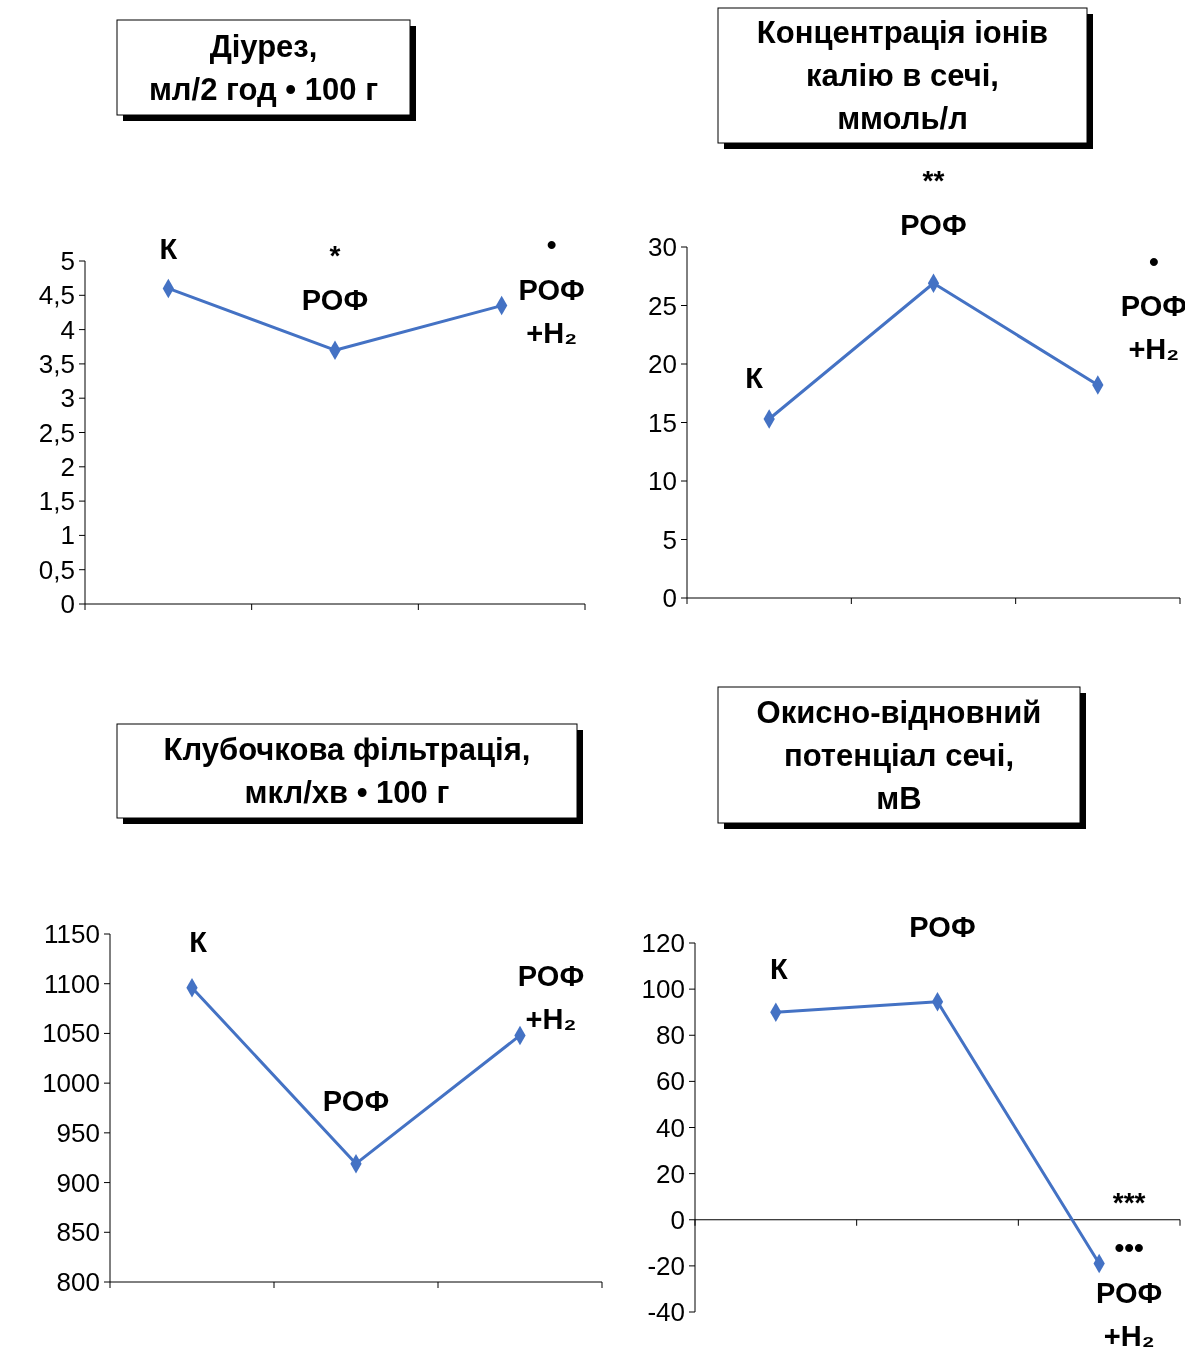  Describe the element at coordinates (670, 1035) in the screenshot. I see `y-tick-label: 80` at that location.